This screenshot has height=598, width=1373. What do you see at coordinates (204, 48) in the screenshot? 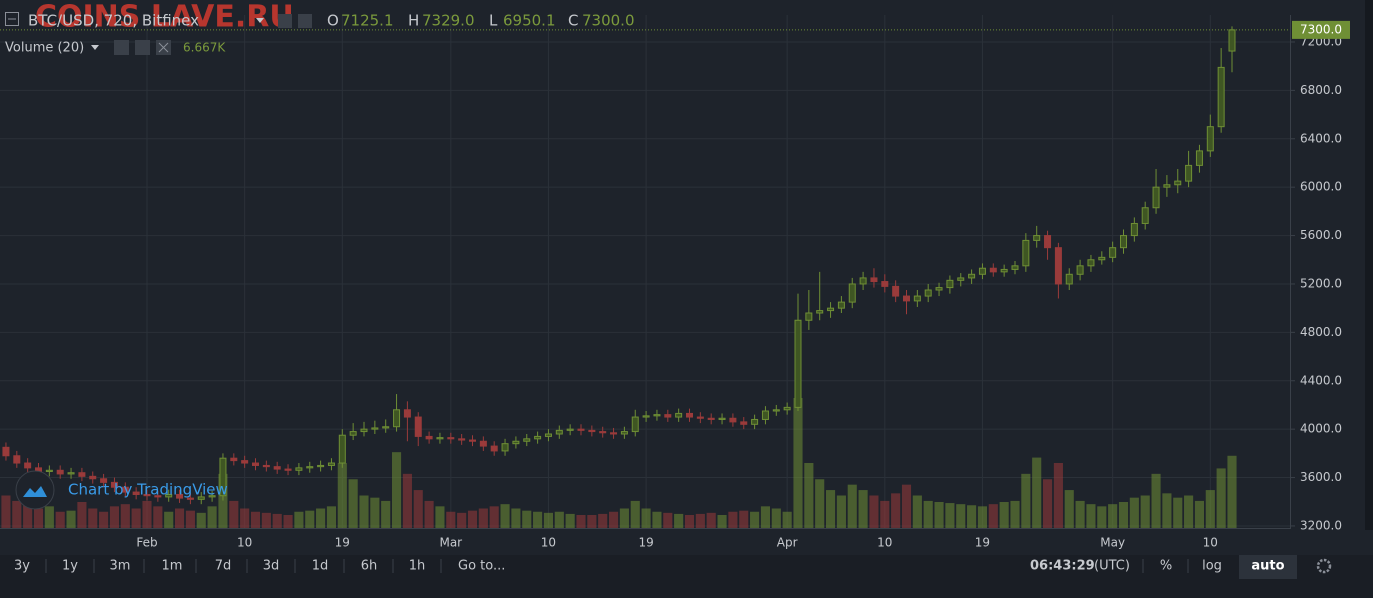
I see `volume-last: 6.667K` at bounding box center [204, 48].